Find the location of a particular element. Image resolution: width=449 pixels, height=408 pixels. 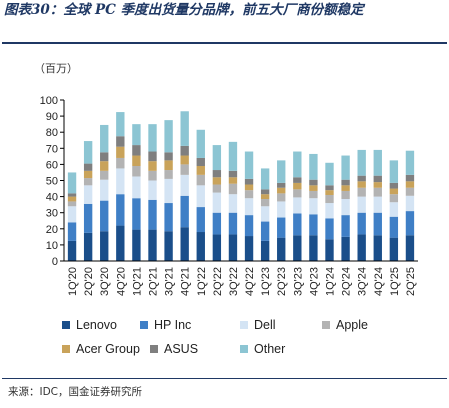

y-tick-label: 100 is located at coordinates (49, 101).